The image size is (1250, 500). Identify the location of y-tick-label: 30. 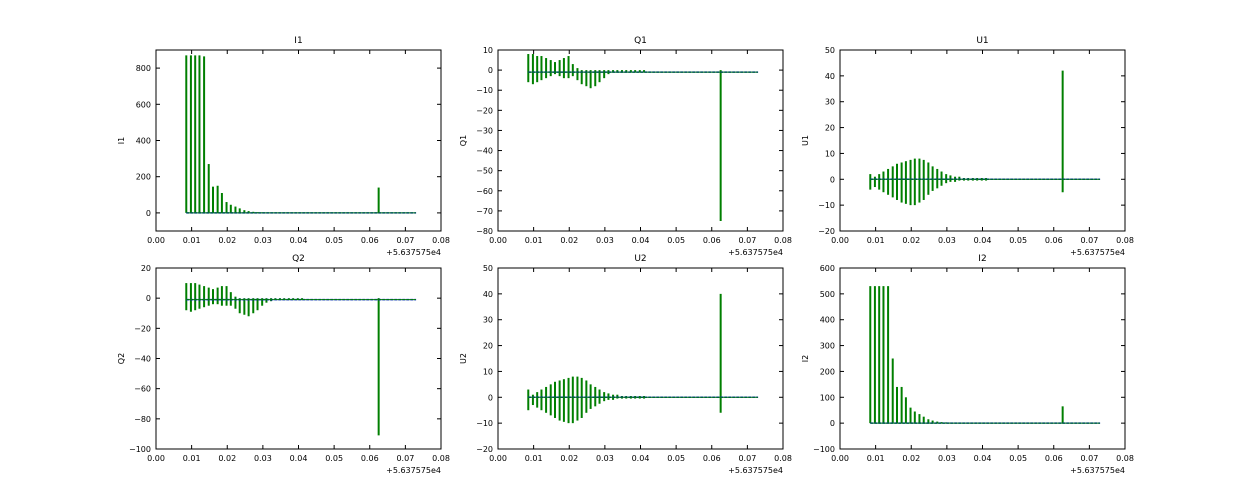
(488, 320).